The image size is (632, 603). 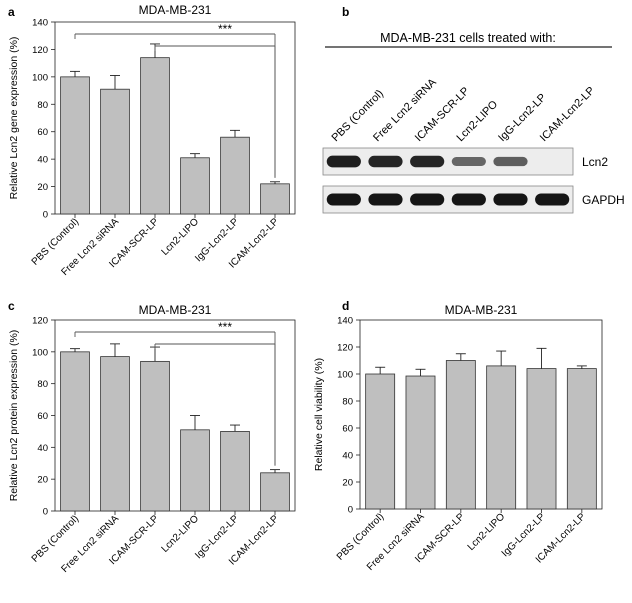 What do you see at coordinates (11, 12) in the screenshot?
I see `panel-letter-a: a` at bounding box center [11, 12].